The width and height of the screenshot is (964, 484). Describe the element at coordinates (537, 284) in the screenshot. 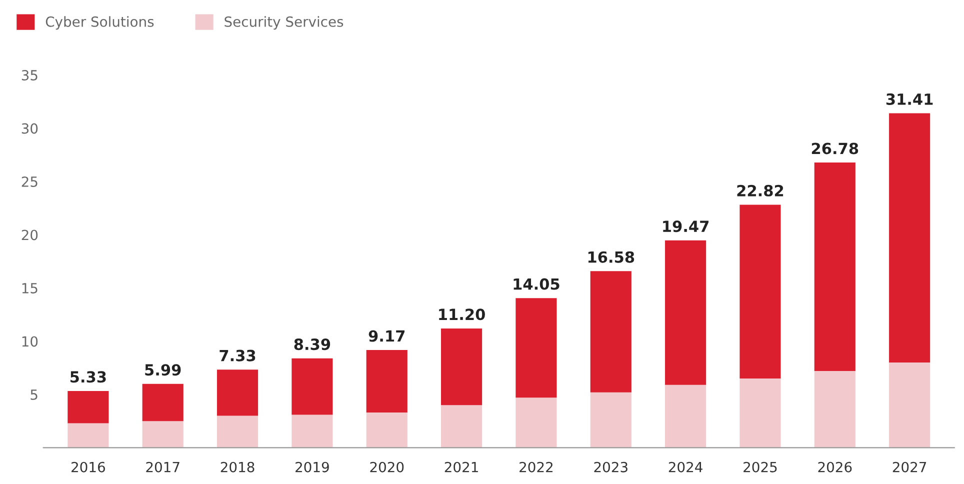

I see `total-label: 14.05` at that location.